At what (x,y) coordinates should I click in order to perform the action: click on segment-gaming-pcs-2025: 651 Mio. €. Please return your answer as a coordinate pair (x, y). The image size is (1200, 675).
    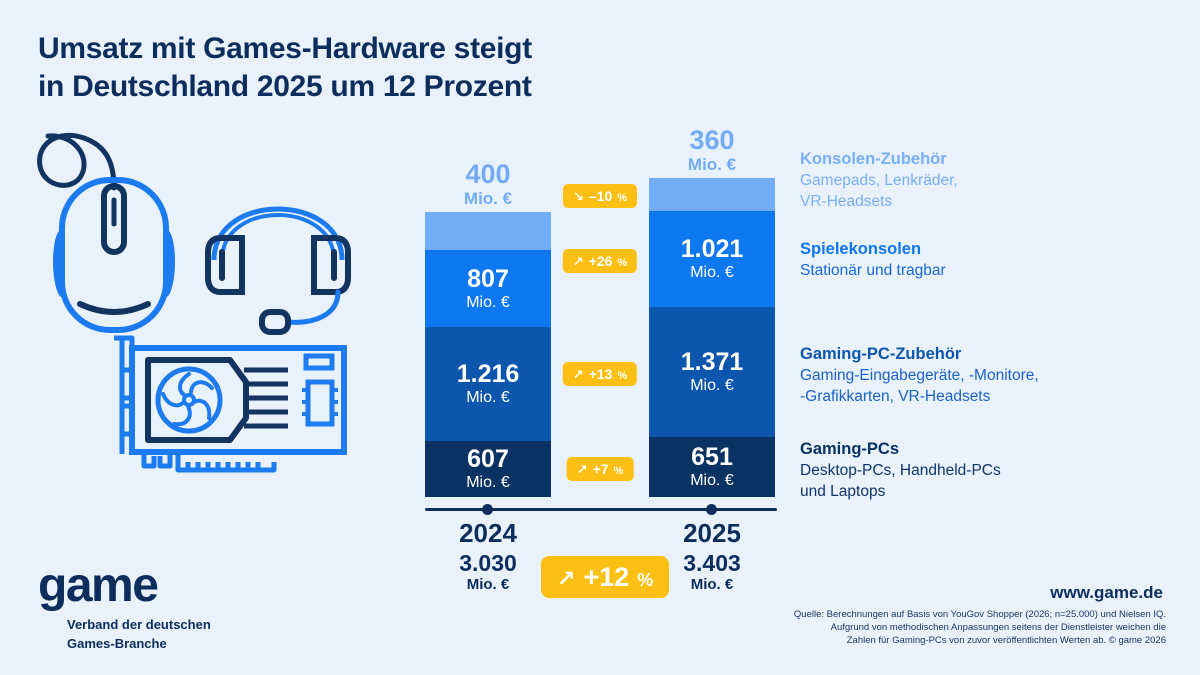
    Looking at the image, I should click on (712, 467).